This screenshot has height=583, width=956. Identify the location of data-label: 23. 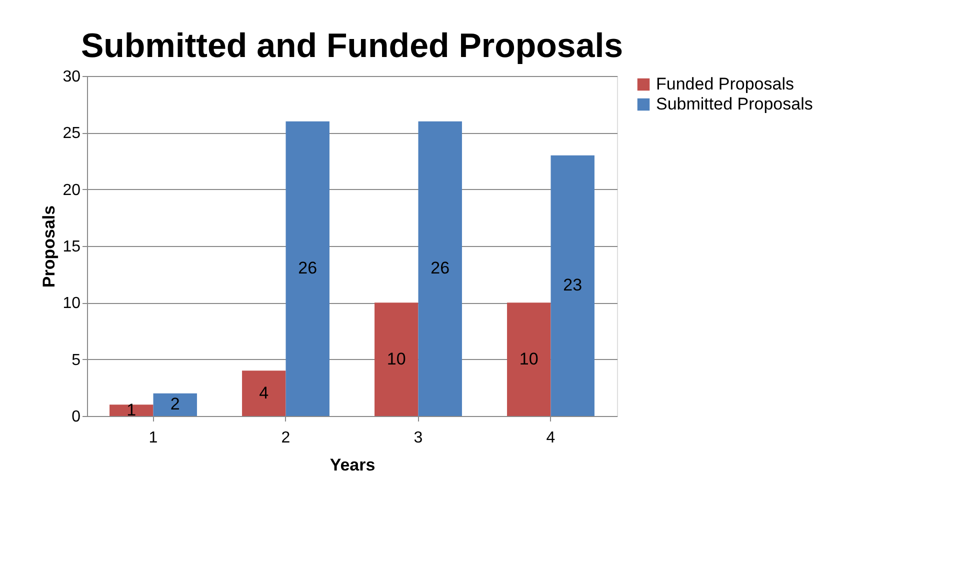
(572, 285).